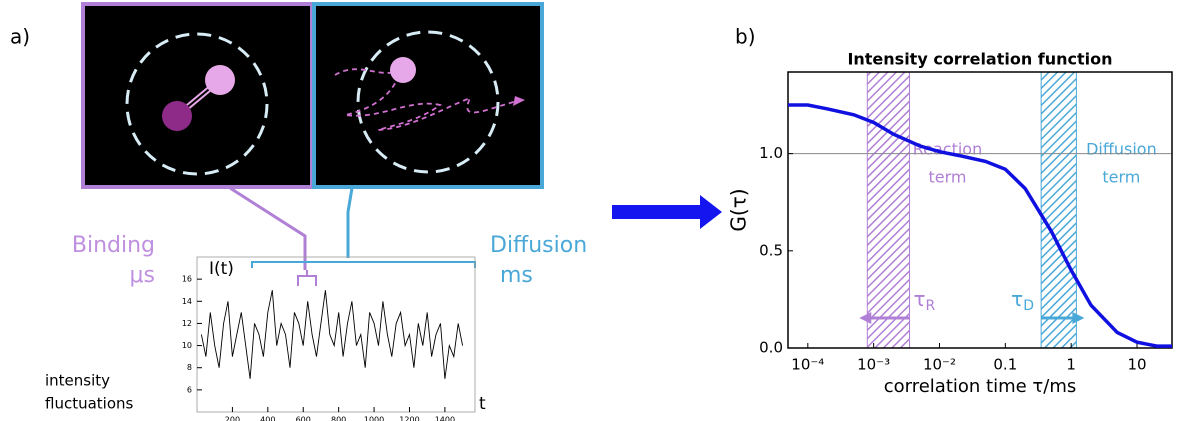  I want to click on x-tick-label: 1200, so click(409, 418).